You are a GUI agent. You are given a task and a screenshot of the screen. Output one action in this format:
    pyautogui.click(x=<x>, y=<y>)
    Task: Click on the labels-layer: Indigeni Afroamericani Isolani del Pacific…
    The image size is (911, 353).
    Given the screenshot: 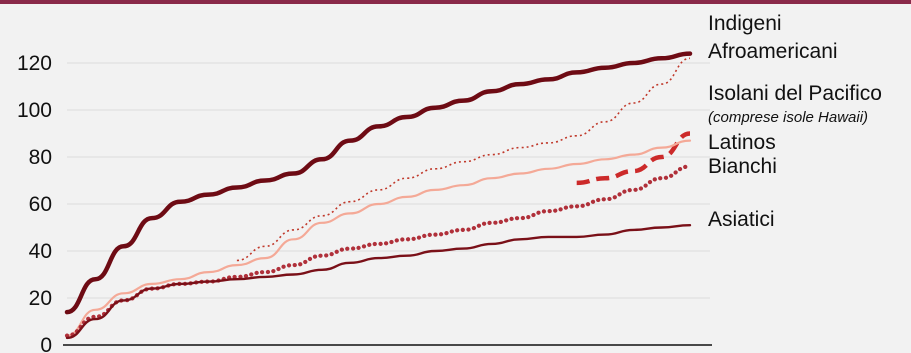 What is the action you would take?
    pyautogui.click(x=795, y=121)
    